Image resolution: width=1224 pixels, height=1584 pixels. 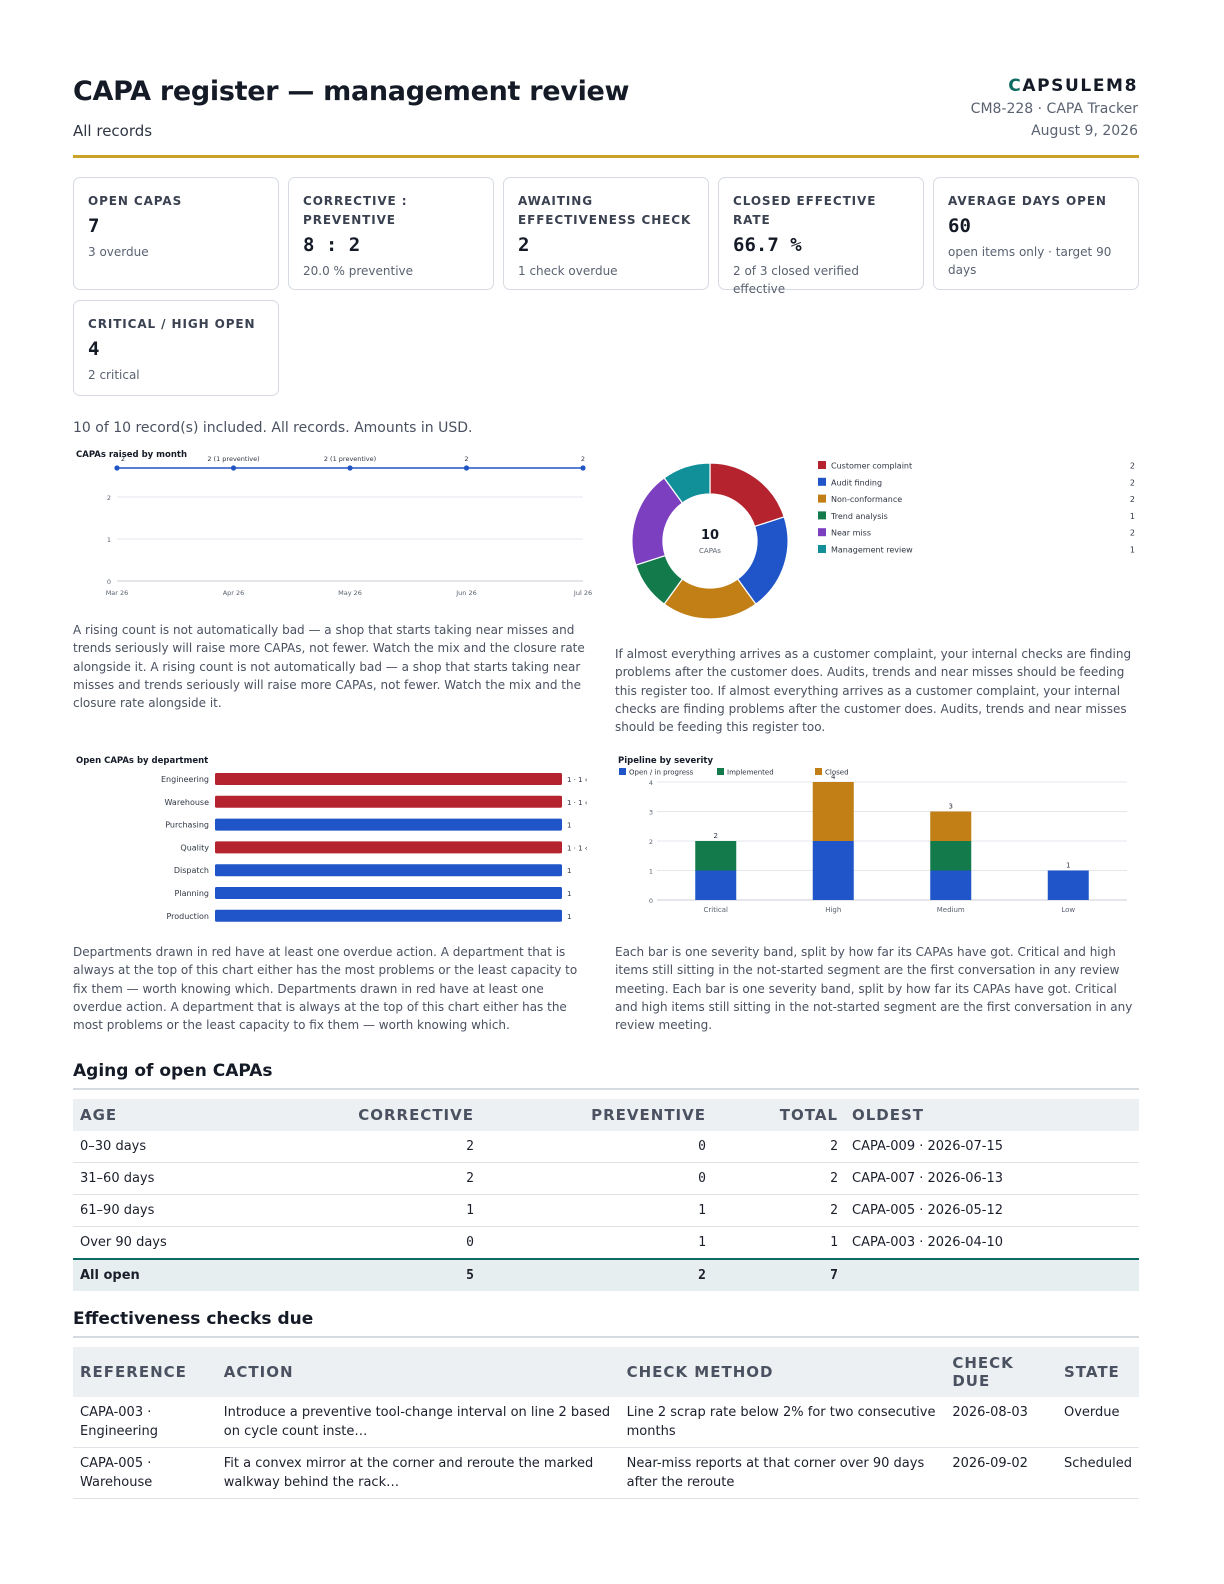 I want to click on table-cell, so click(x=992, y=1274).